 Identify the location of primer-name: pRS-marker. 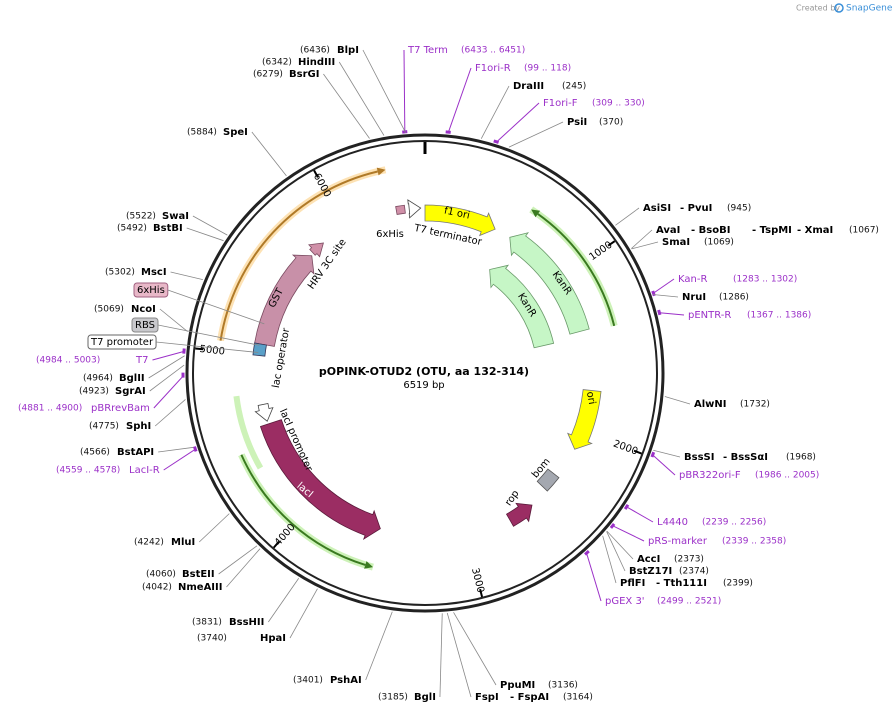
(678, 541).